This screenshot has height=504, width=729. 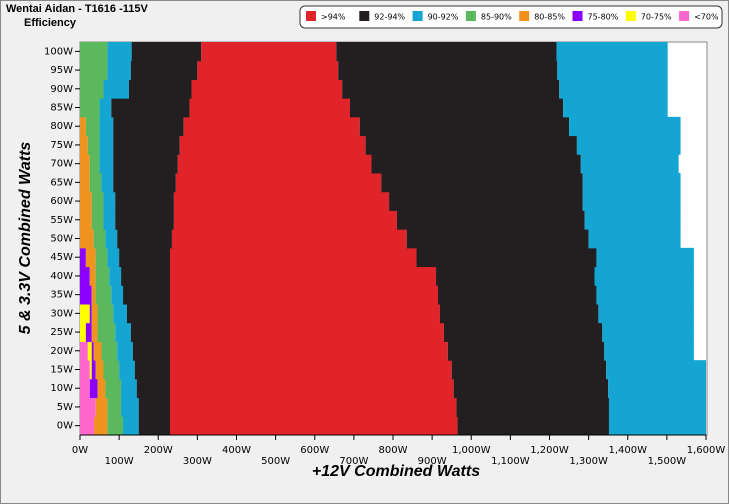 What do you see at coordinates (314, 450) in the screenshot?
I see `x-tick-label: 600W` at bounding box center [314, 450].